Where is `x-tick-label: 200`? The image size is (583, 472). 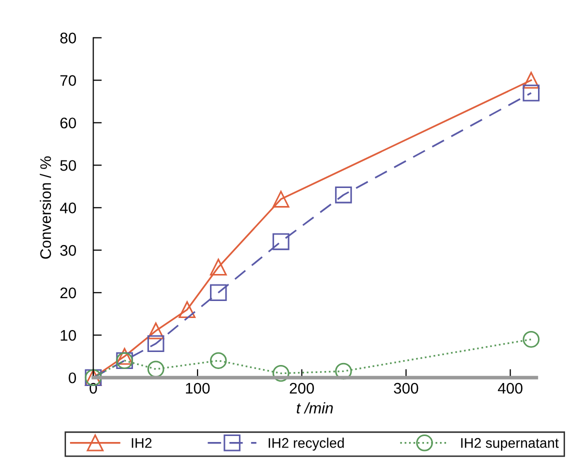
x-tick-label: 200 is located at coordinates (302, 388).